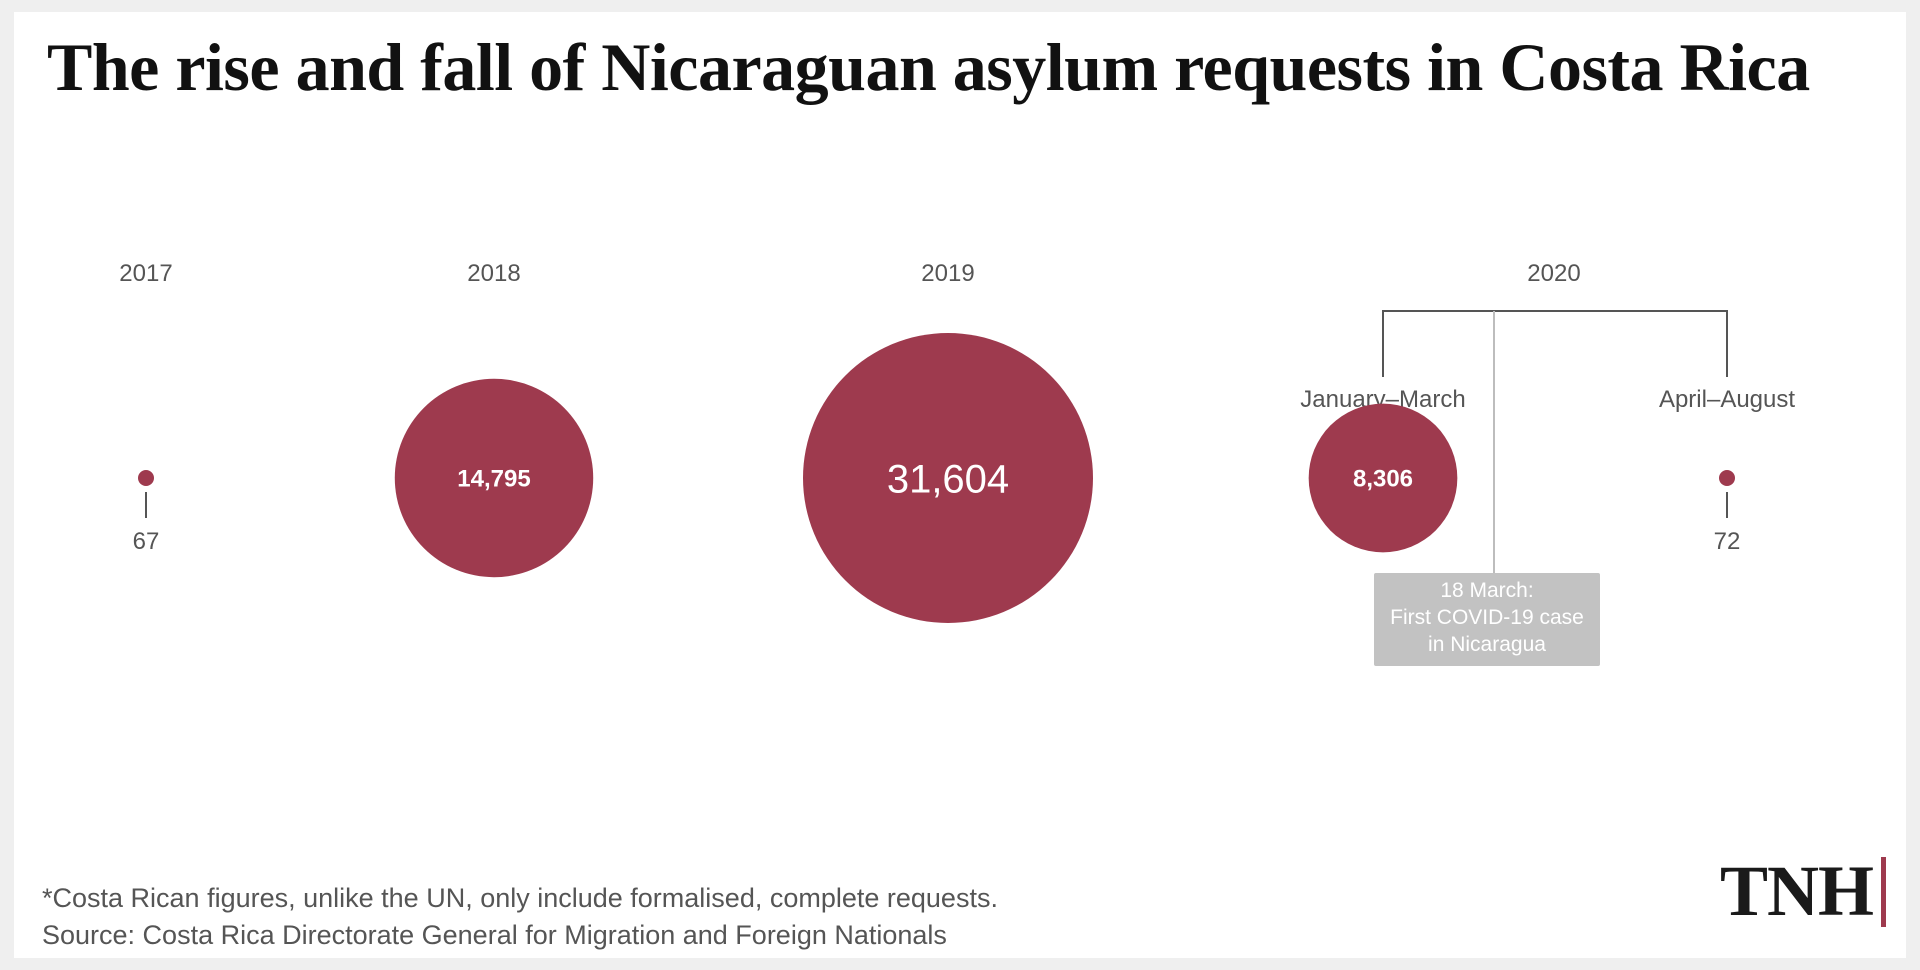  What do you see at coordinates (146, 478) in the screenshot?
I see `bubble-2017` at bounding box center [146, 478].